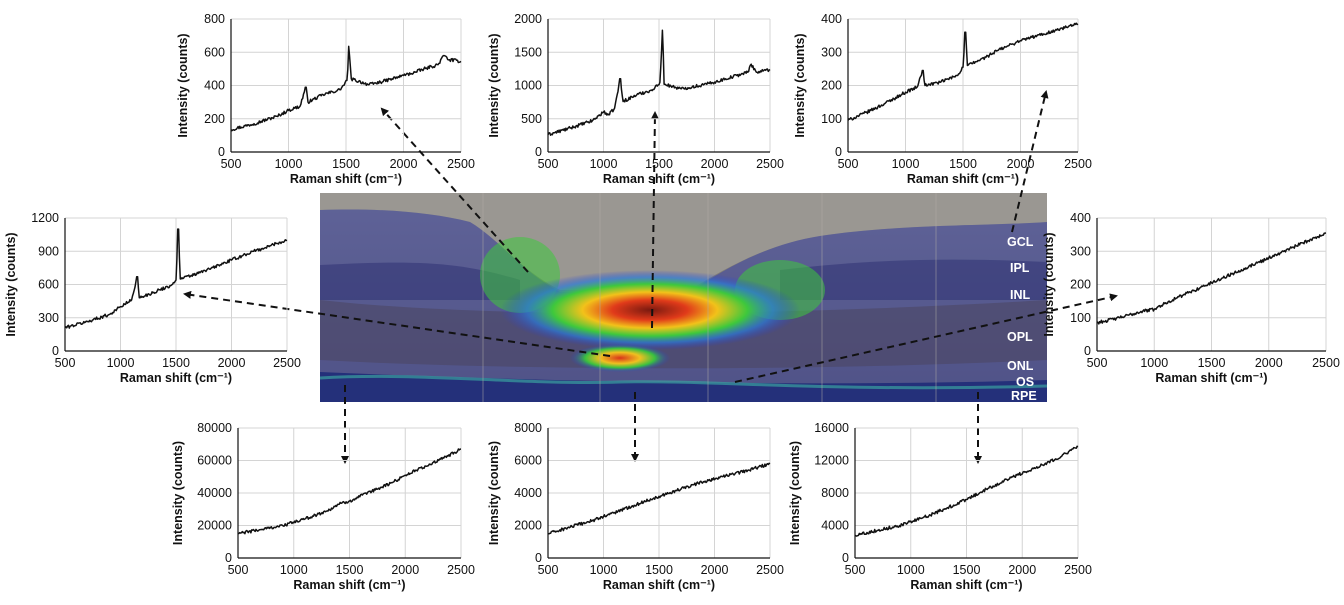 Image resolution: width=1344 pixels, height=605 pixels. I want to click on layer-label-onl: ONL, so click(1020, 366).